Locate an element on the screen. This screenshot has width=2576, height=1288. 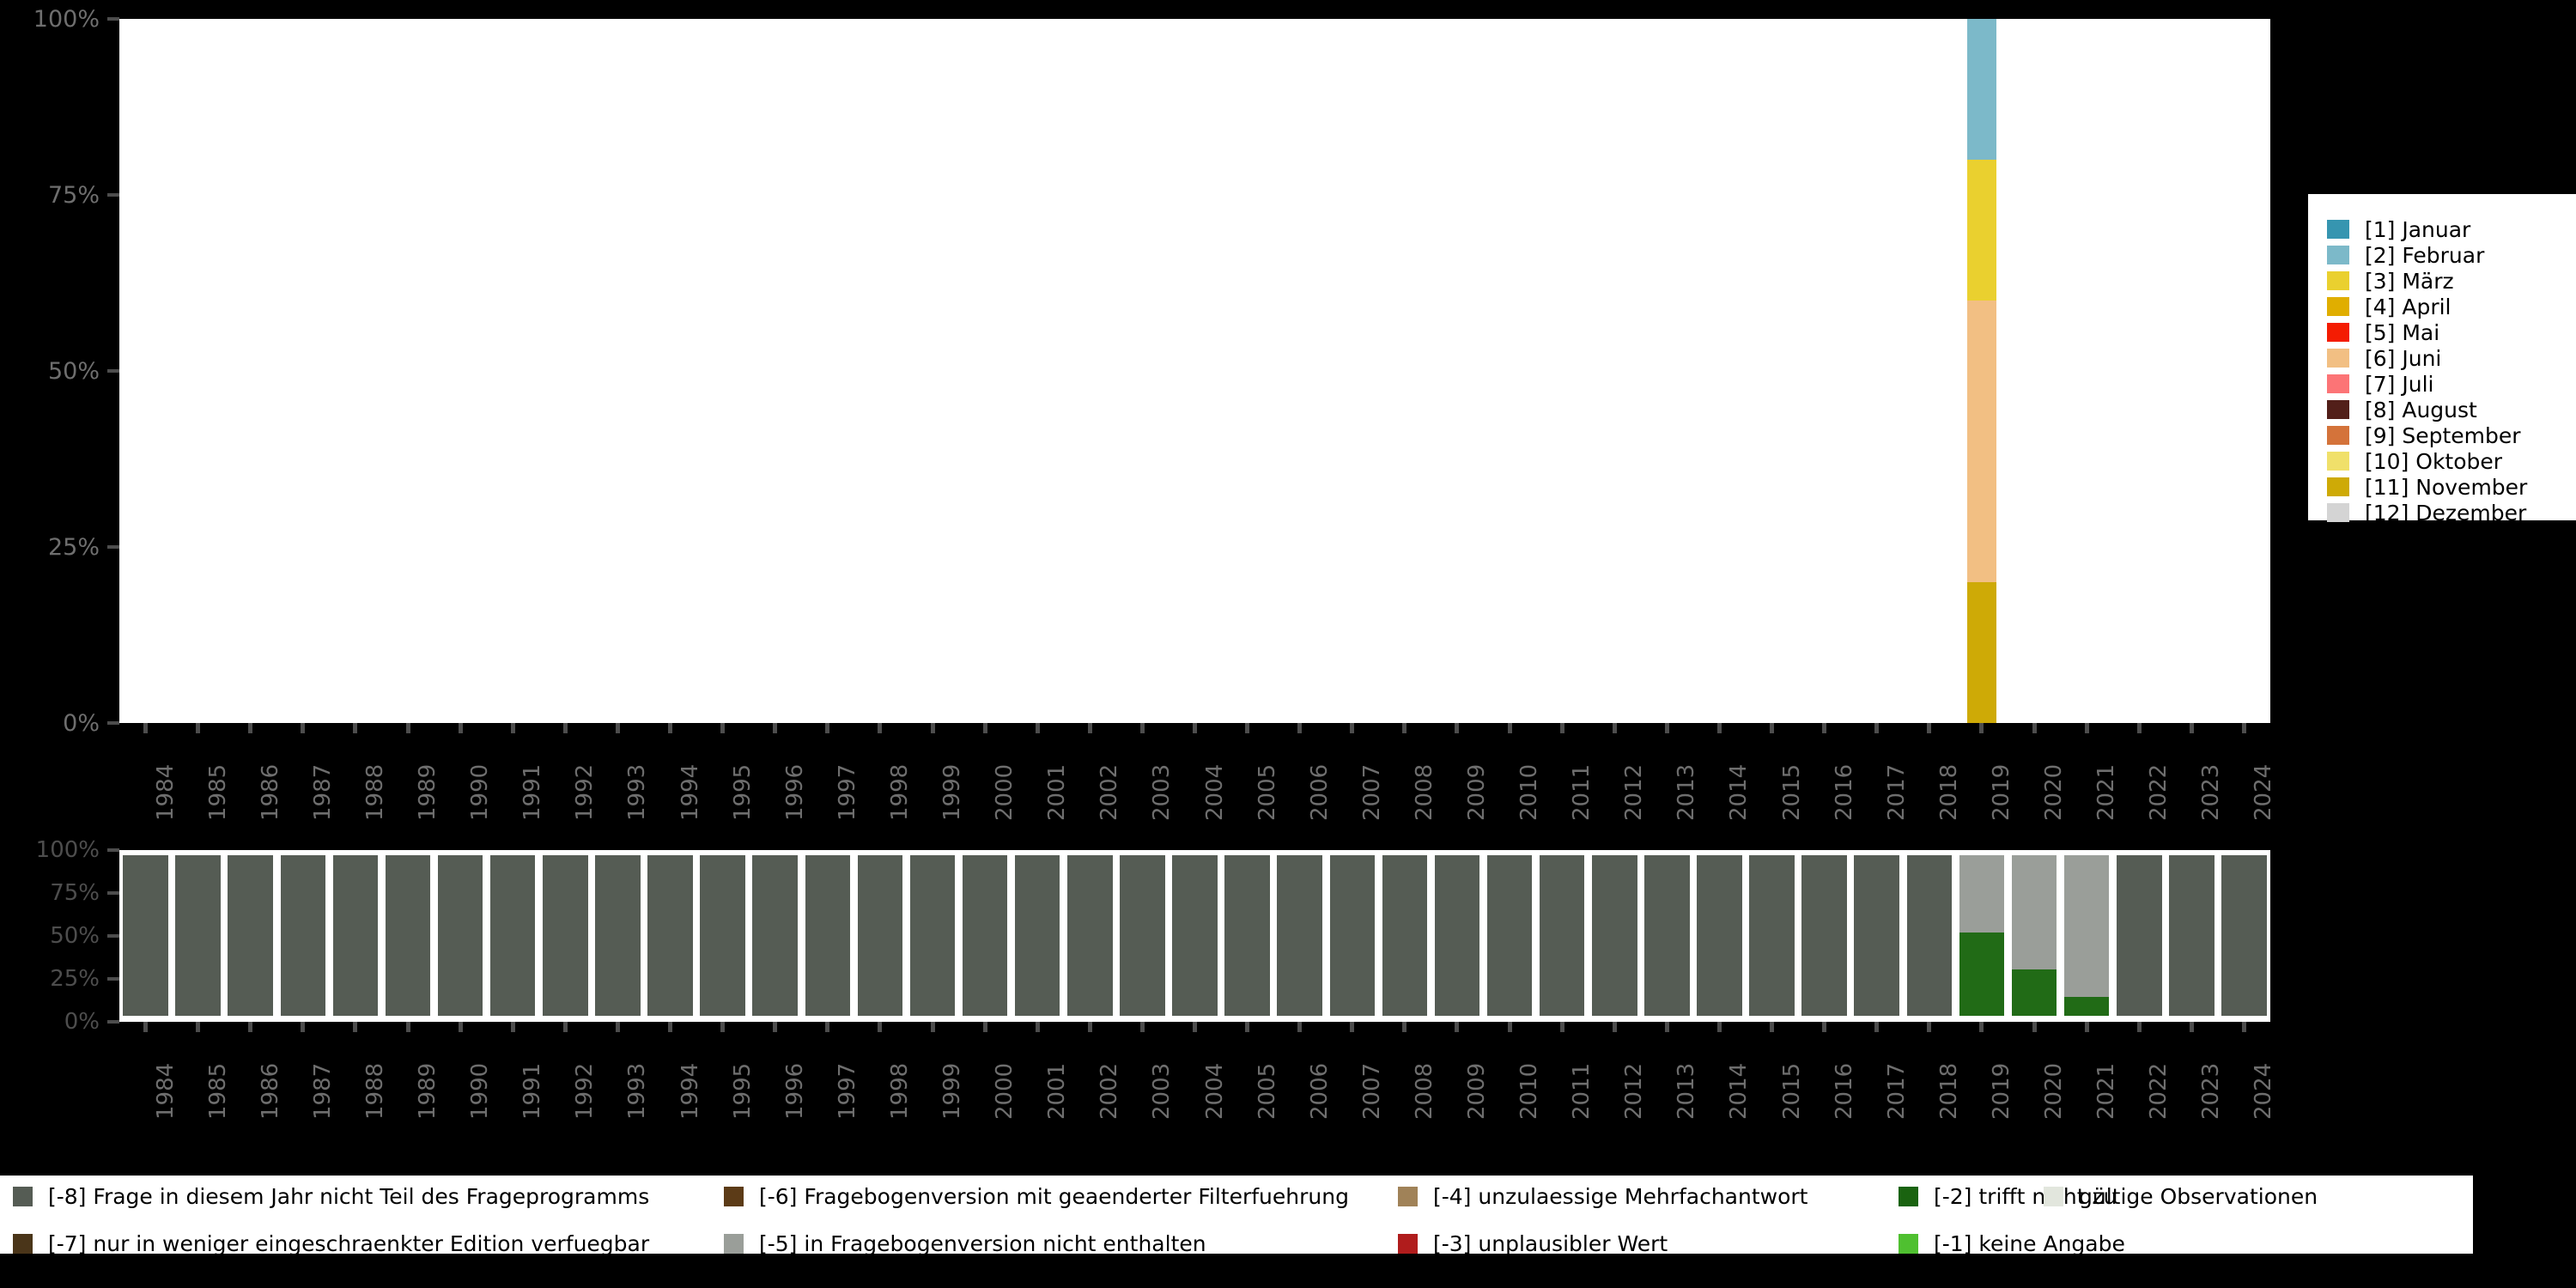
bottom-y-tick-label: 75% is located at coordinates (75, 893).